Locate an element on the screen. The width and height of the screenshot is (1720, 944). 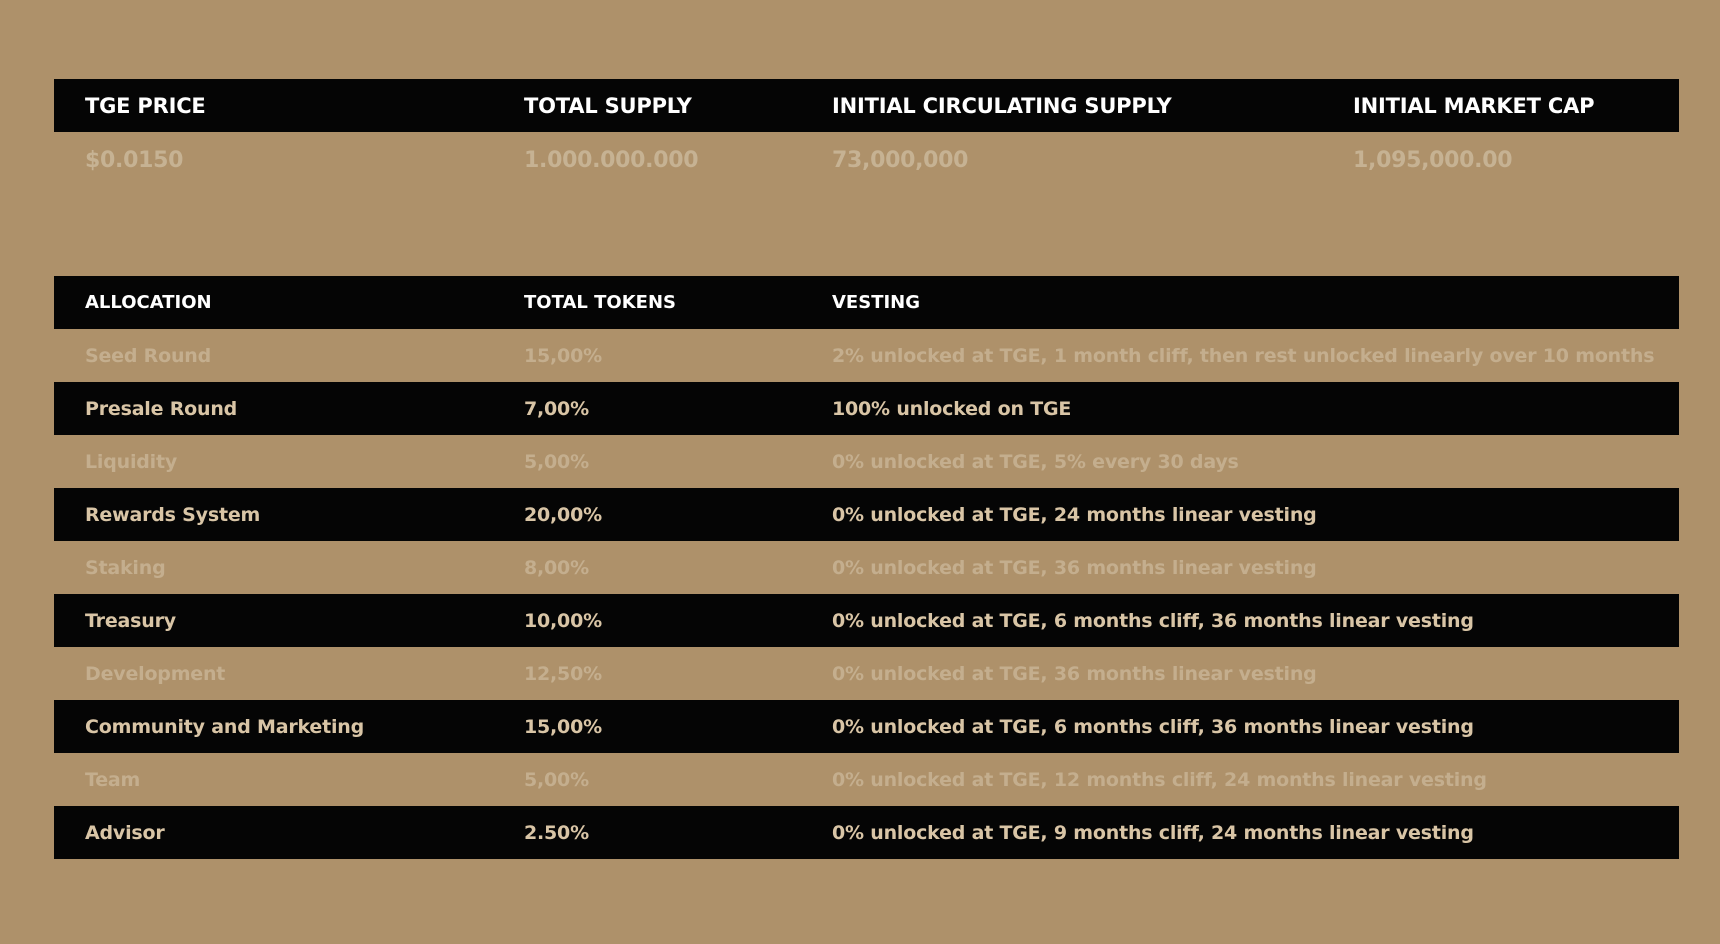
allocation-tokens: 7,00% is located at coordinates (556, 408).